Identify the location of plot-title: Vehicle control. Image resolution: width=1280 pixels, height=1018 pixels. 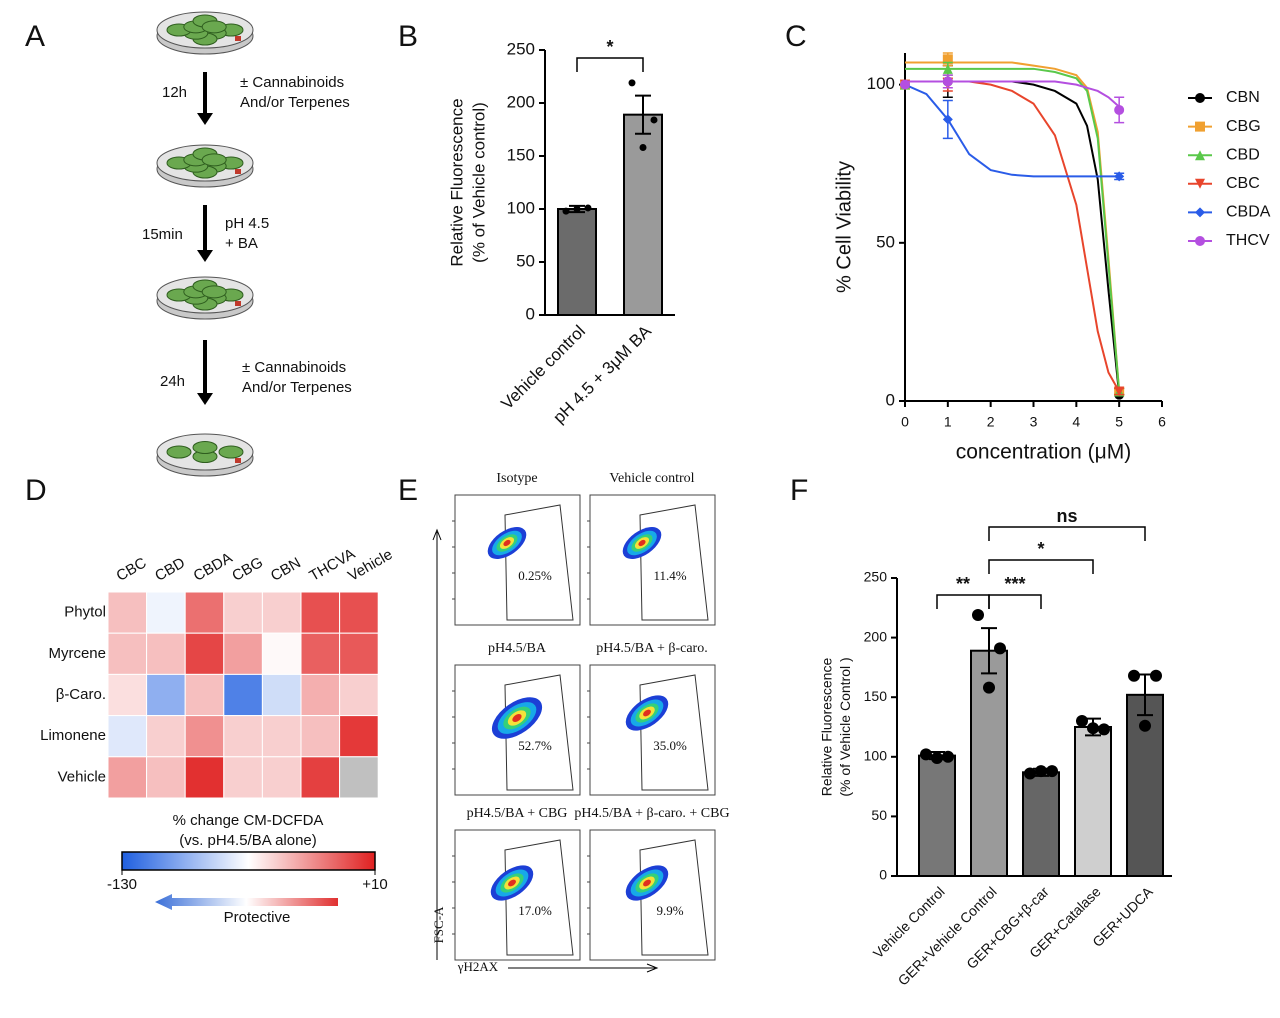
(651, 478).